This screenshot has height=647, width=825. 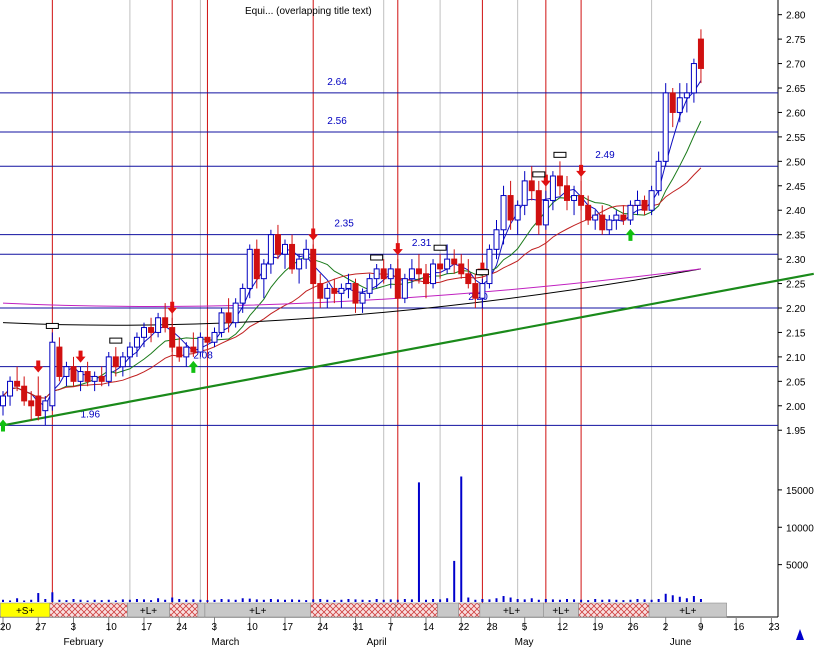 What do you see at coordinates (796, 65) in the screenshot?
I see `price-tick-label: 2.70` at bounding box center [796, 65].